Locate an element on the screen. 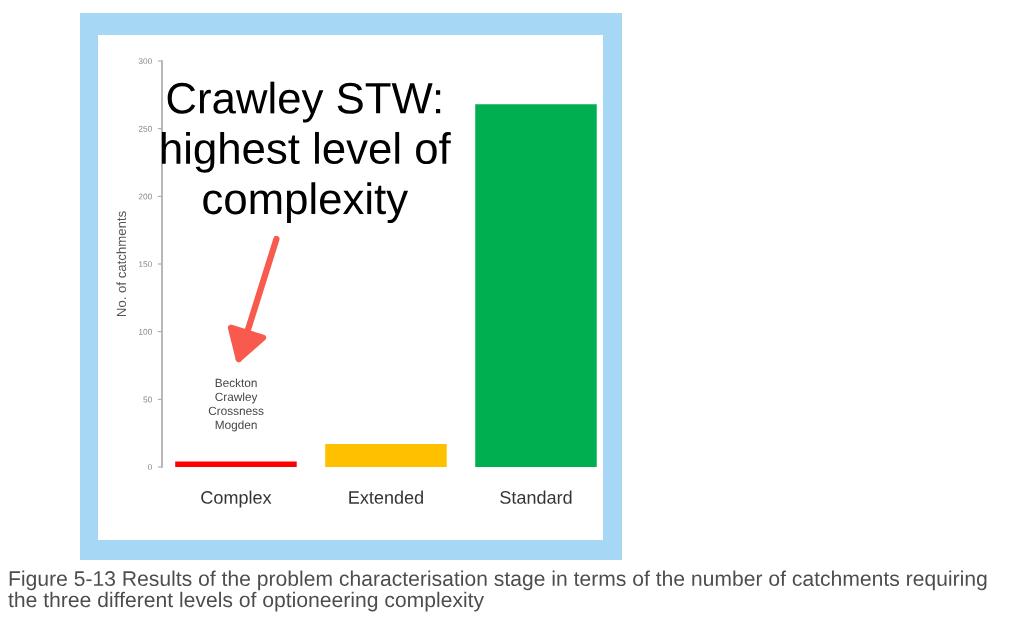 Image resolution: width=1023 pixels, height=620 pixels. x-tick-label: Complex is located at coordinates (236, 499).